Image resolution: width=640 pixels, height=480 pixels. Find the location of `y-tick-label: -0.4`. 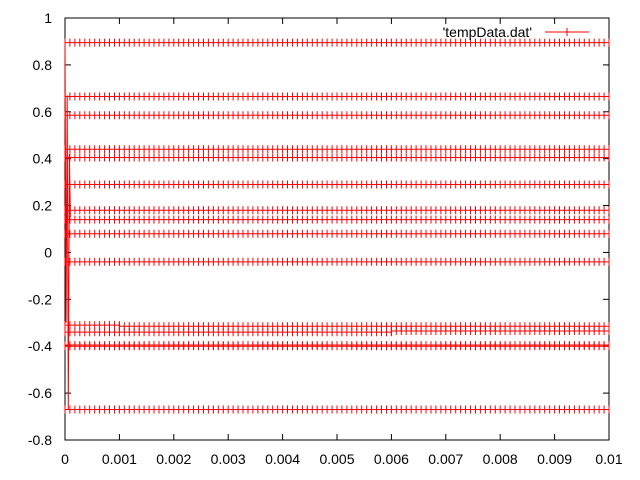

y-tick-label: -0.4 is located at coordinates (40, 346).